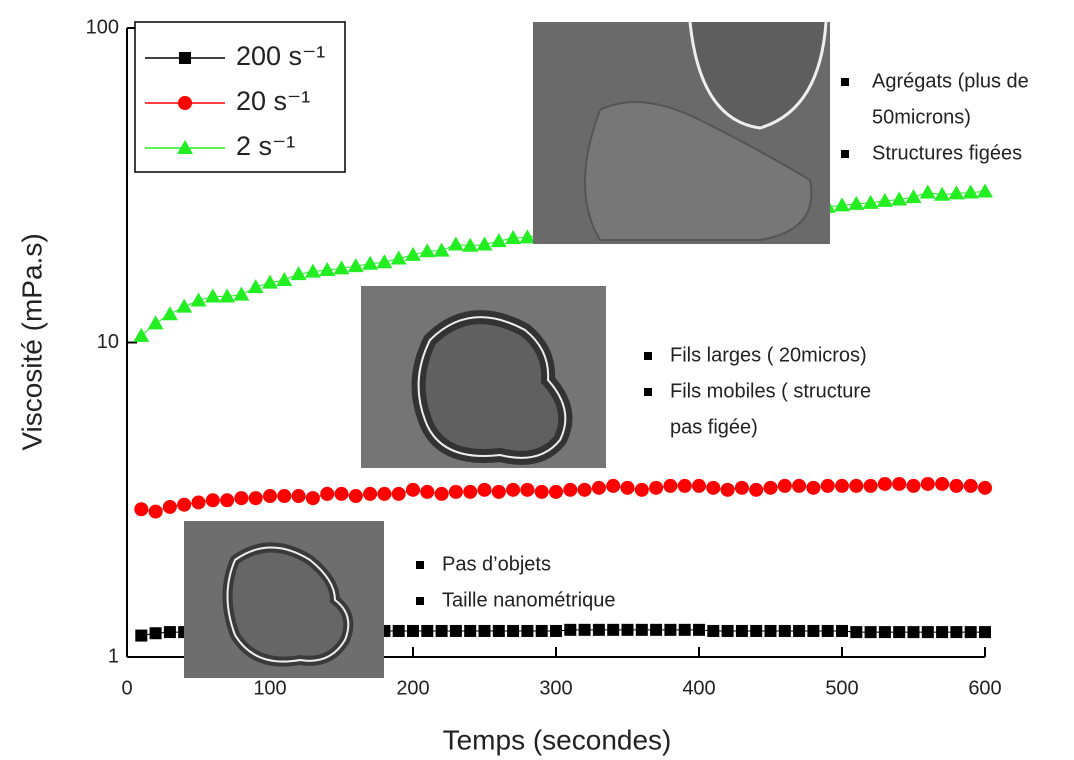 Image resolution: width=1074 pixels, height=760 pixels. What do you see at coordinates (947, 153) in the screenshot?
I see `annotation-text: Structures figées` at bounding box center [947, 153].